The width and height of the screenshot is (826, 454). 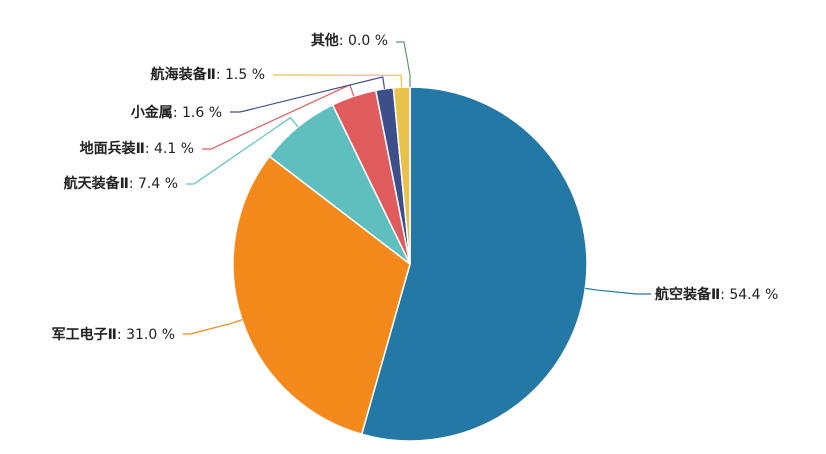 What do you see at coordinates (325, 40) in the screenshot?
I see `slice-label-name: 其他` at bounding box center [325, 40].